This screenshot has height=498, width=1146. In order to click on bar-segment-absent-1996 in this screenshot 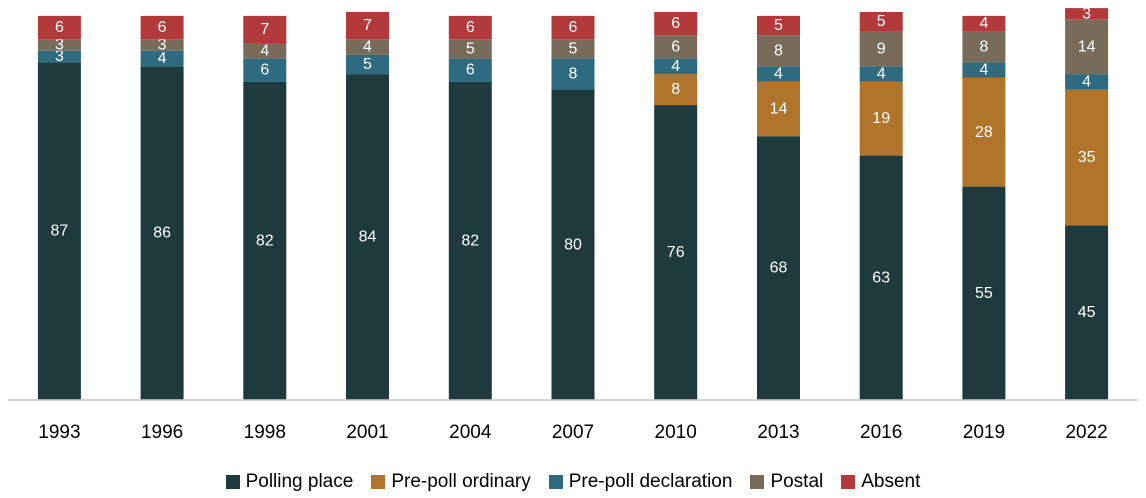, I will do `click(162, 27)`.